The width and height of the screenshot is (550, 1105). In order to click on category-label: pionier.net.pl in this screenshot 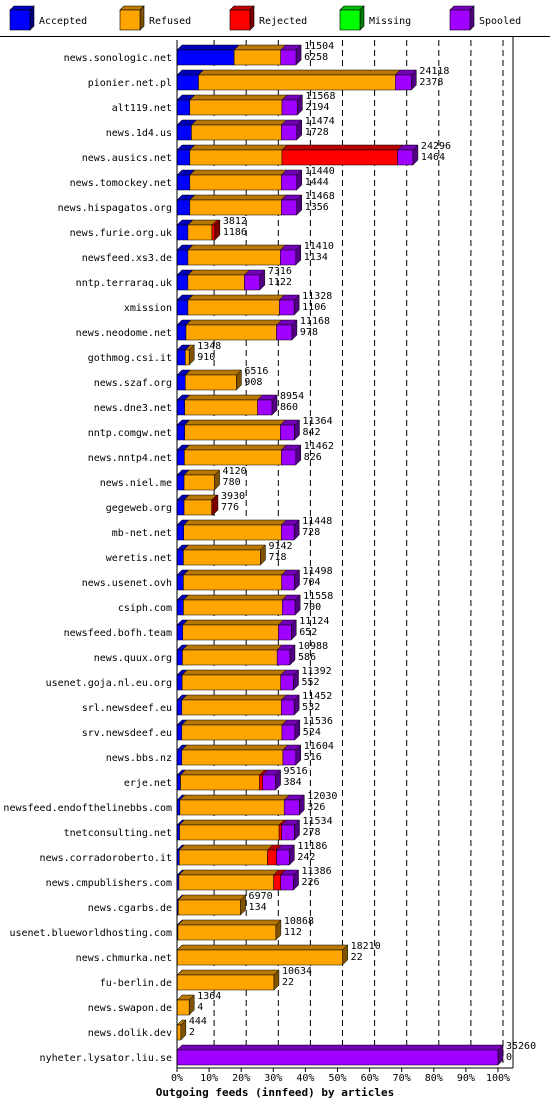, I will do `click(130, 83)`.